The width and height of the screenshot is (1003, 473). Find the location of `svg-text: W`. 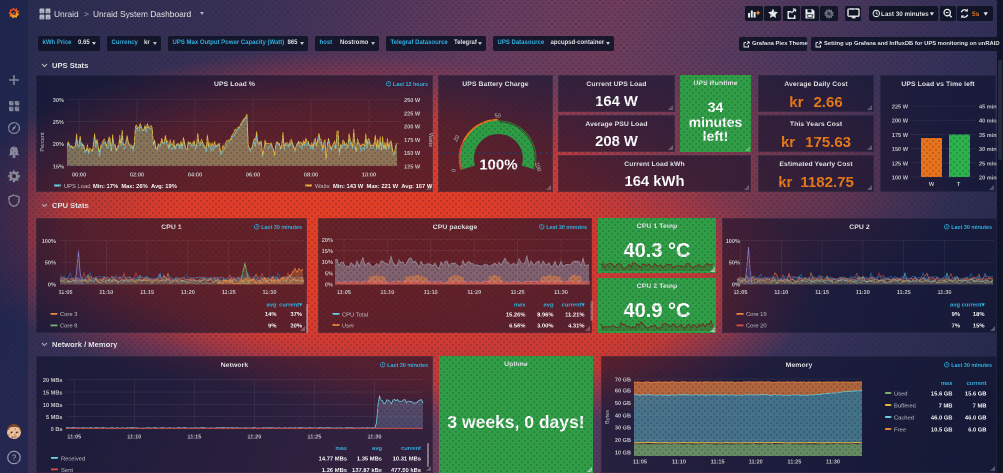

svg-text: W is located at coordinates (932, 185).